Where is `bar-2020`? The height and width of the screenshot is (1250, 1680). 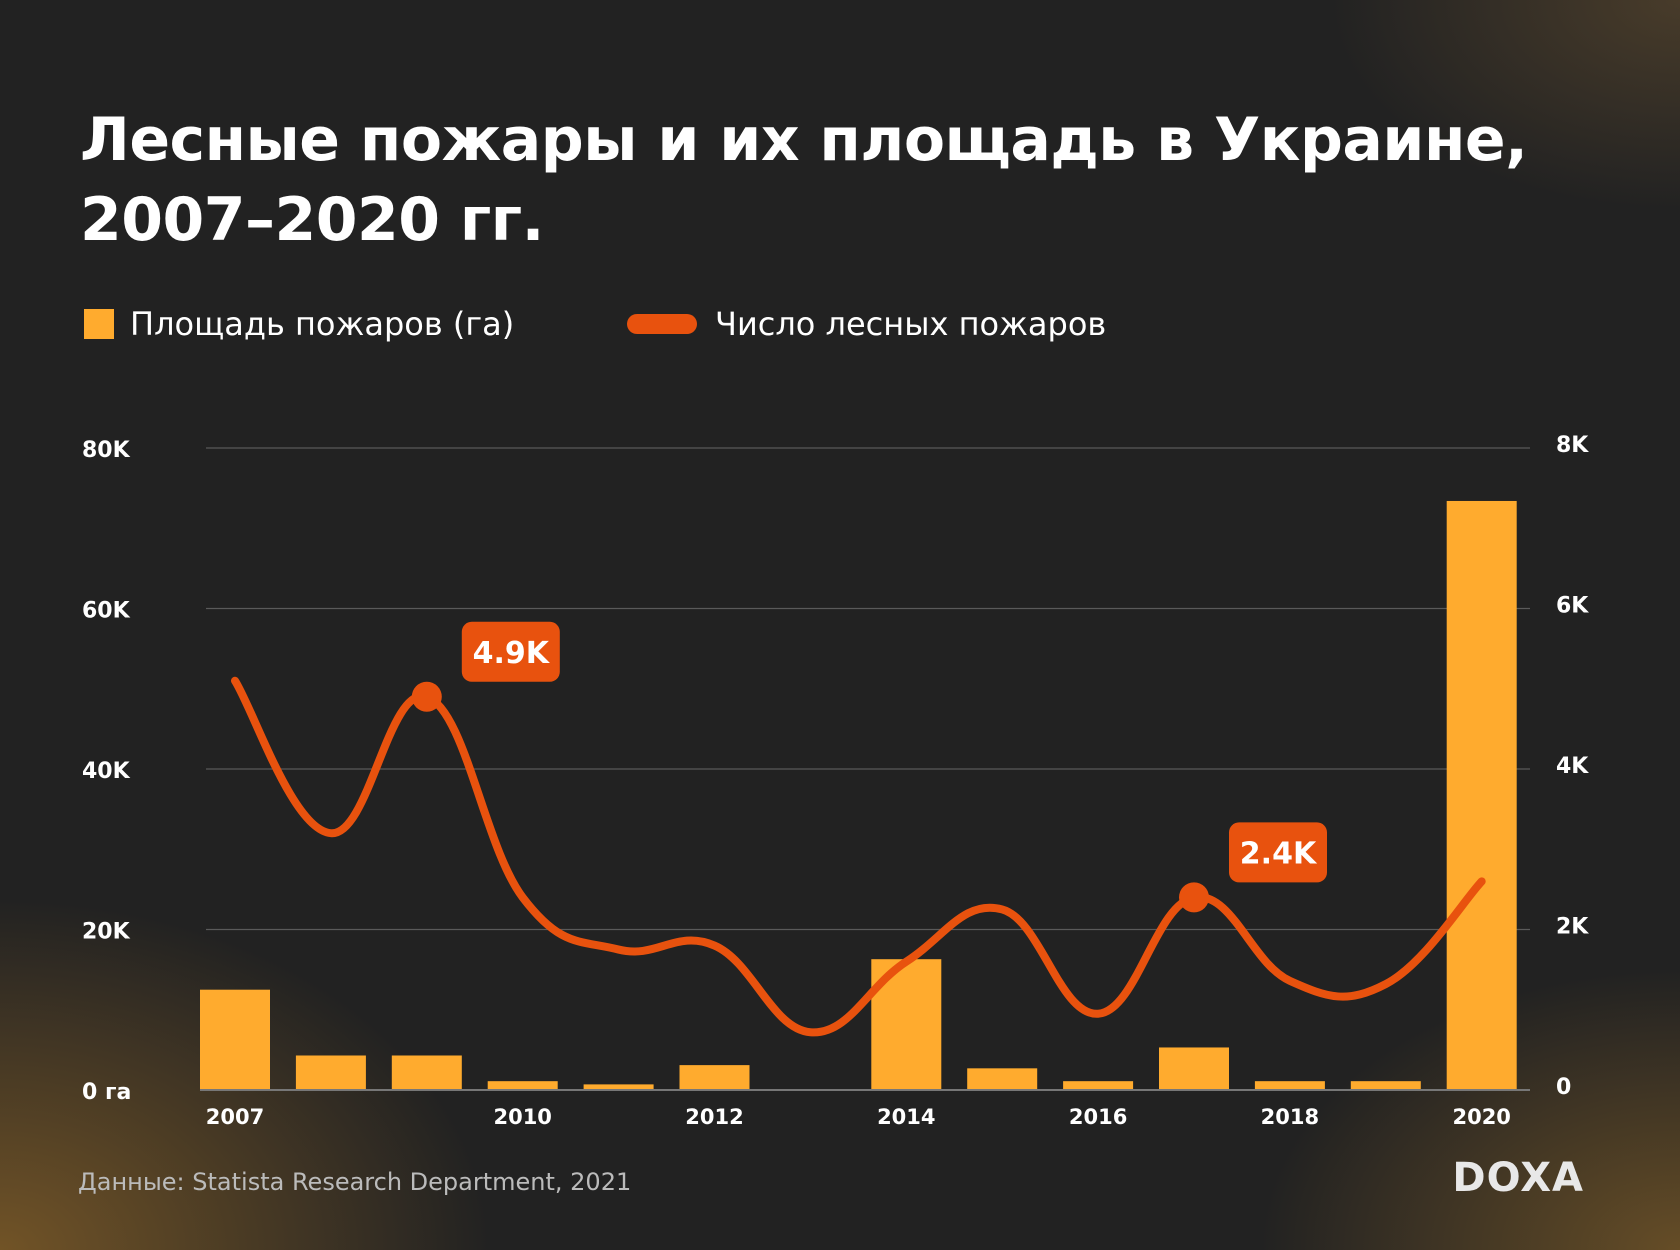 bar-2020 is located at coordinates (1481, 795).